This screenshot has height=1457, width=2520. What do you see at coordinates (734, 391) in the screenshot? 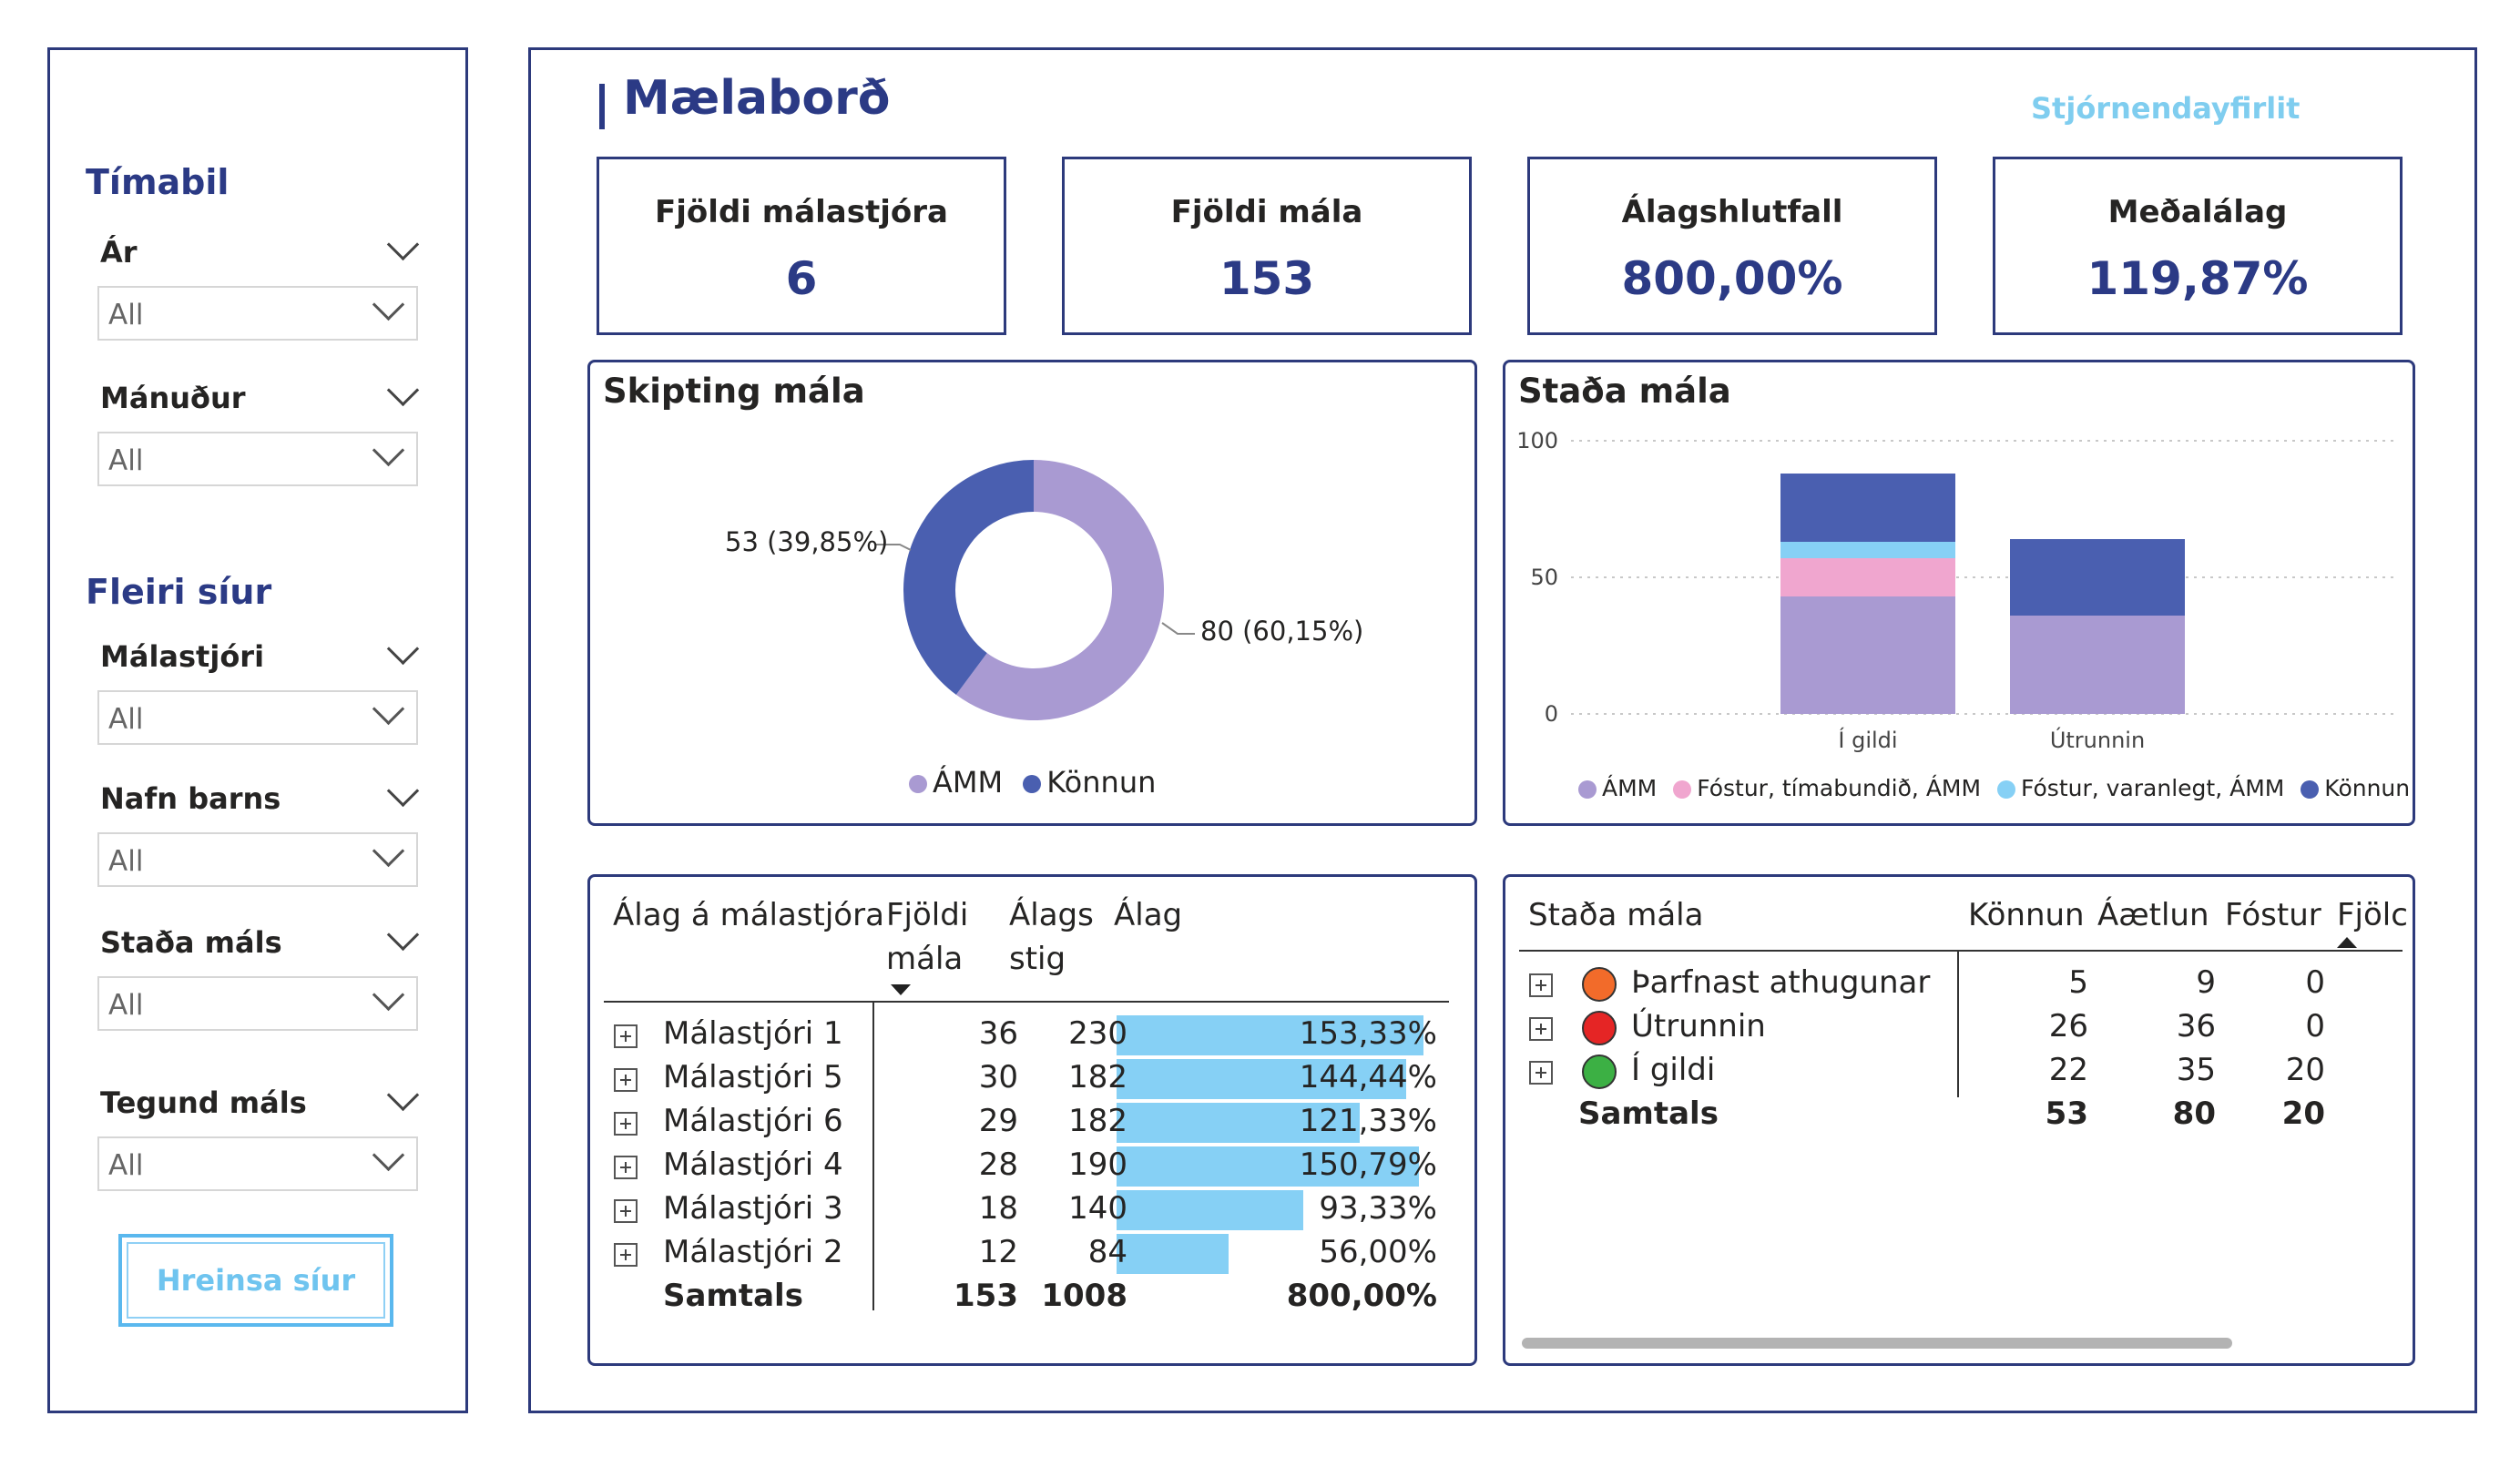
I see `card-title: Skipting mála` at bounding box center [734, 391].